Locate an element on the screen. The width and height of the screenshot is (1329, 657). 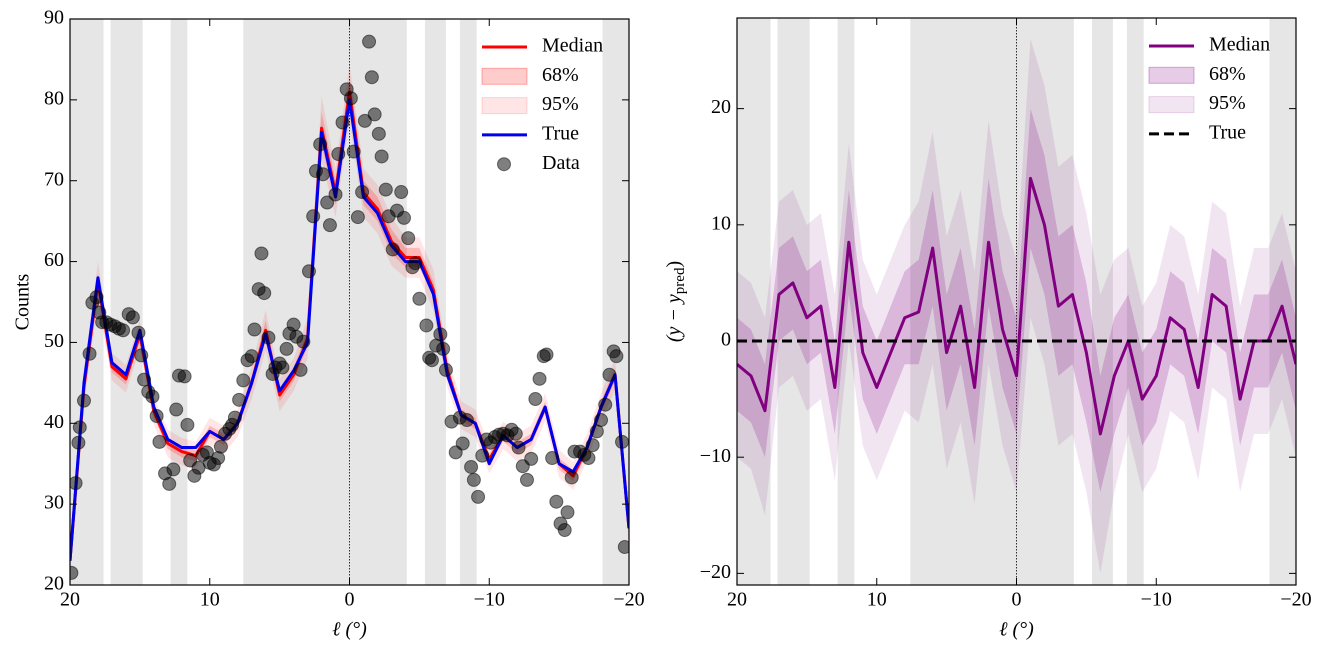
x-axis-label: ℓ (°) is located at coordinates (349, 630).